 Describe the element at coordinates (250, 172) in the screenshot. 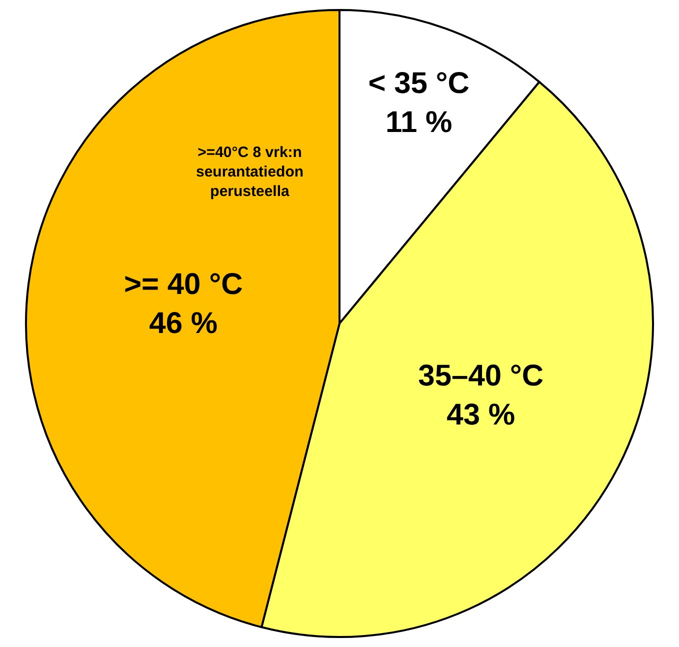

I see `text: >=40°C 8 vrk:n seurantatiedon perusteella` at that location.